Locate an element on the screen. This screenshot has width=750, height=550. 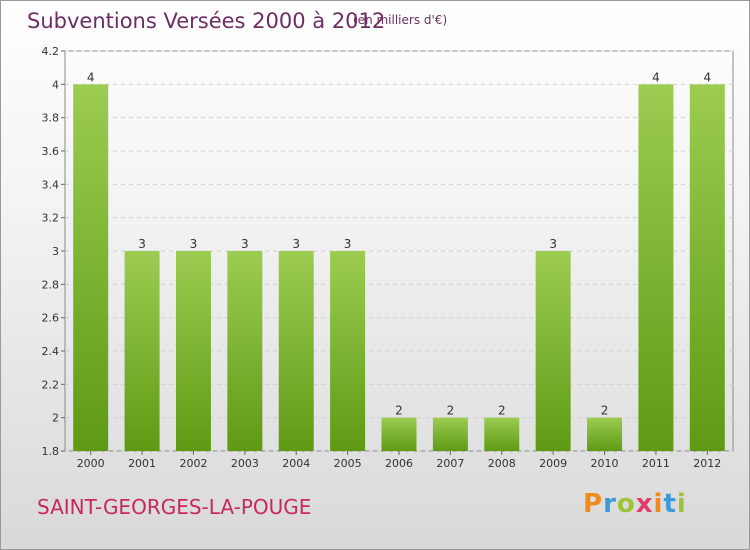
x-tick-label: 2001 is located at coordinates (142, 463).